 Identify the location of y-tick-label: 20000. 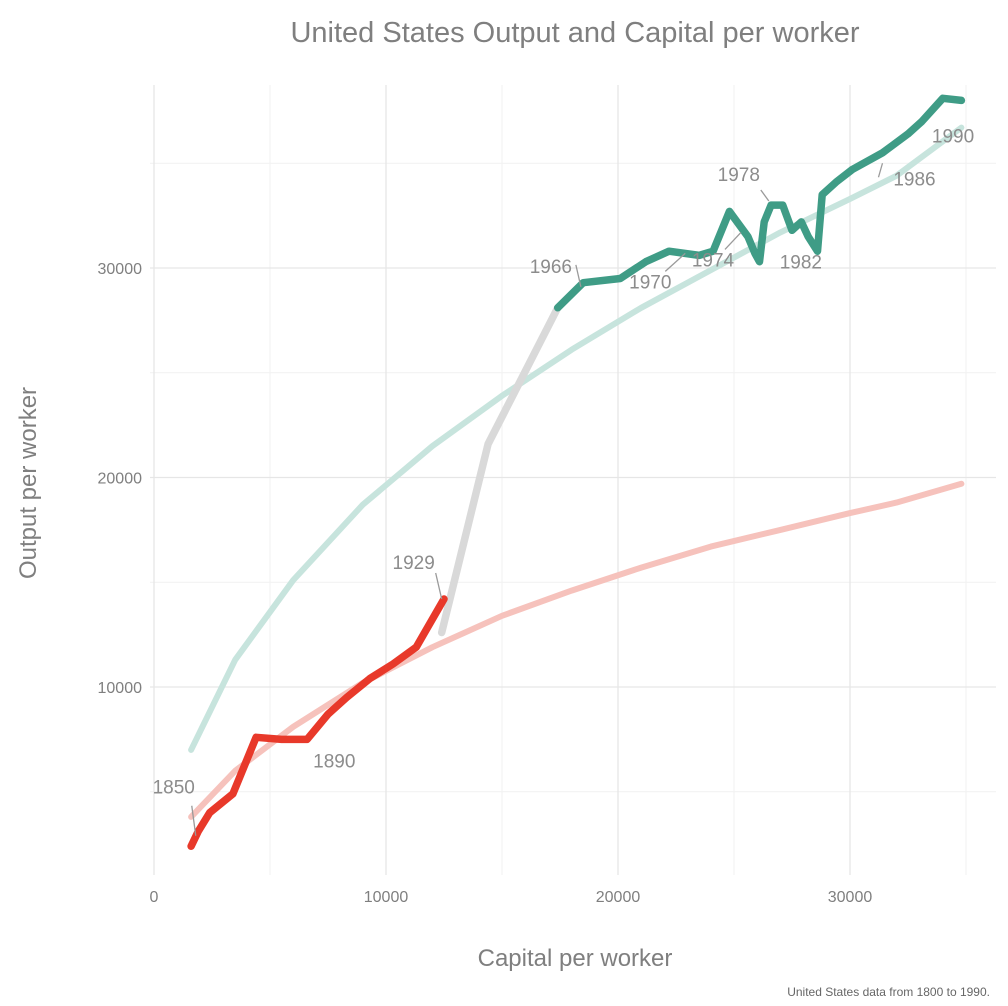
(120, 479).